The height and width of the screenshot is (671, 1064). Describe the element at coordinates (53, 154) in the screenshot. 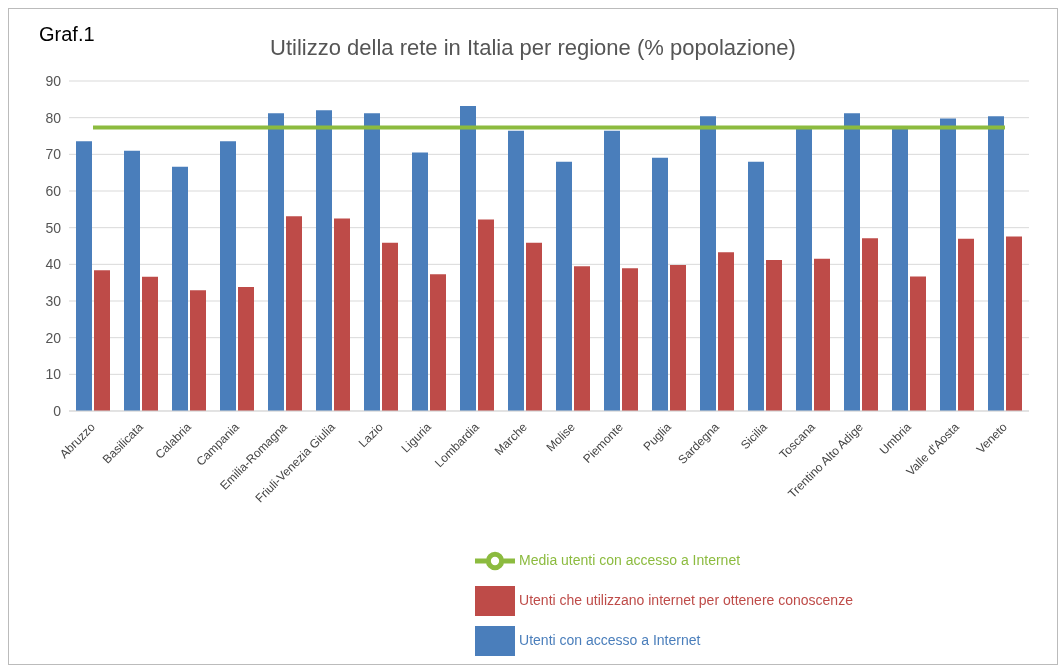

I see `y-tick-label: 70` at that location.